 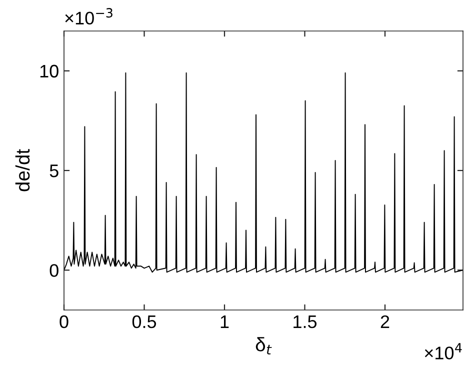 What do you see at coordinates (88, 16) in the screenshot?
I see `text: ×10$^{−3}$` at bounding box center [88, 16].